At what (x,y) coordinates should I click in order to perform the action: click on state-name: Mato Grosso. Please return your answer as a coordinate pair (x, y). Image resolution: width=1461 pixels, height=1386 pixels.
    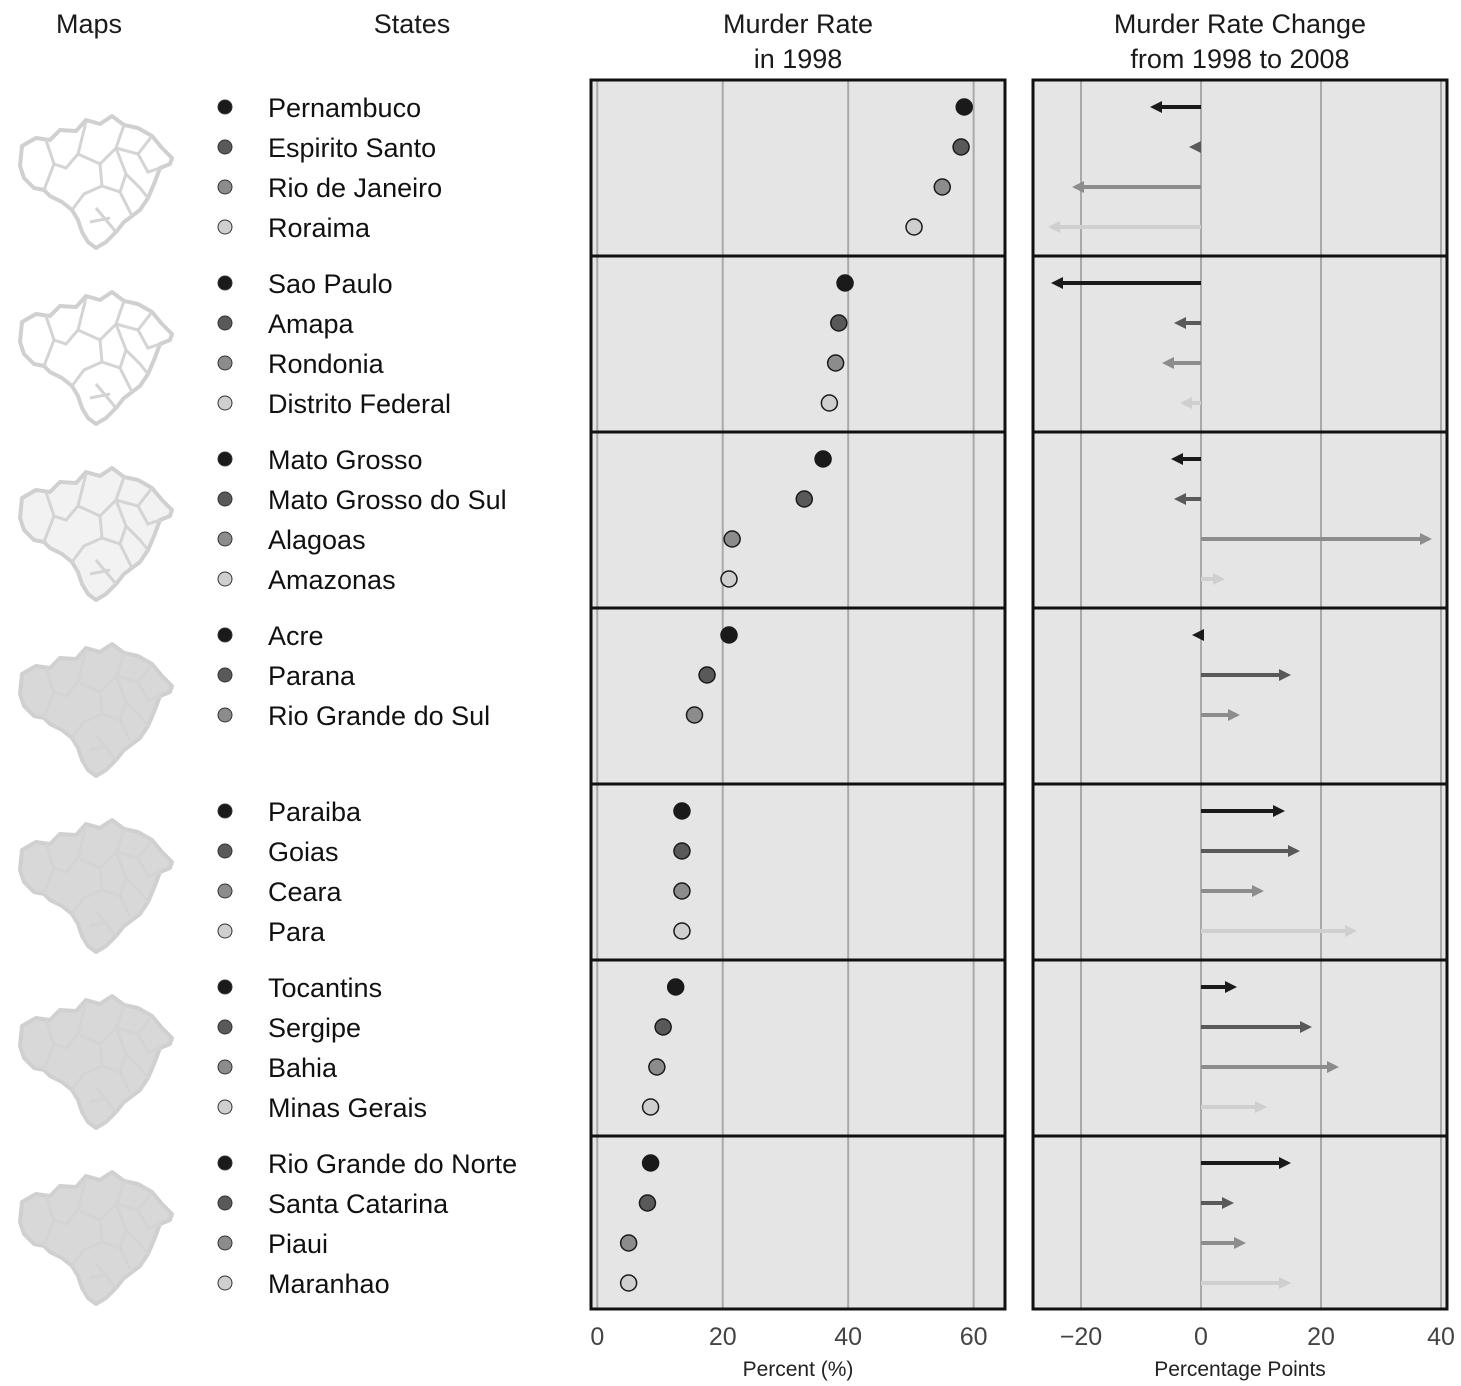
    Looking at the image, I should click on (345, 460).